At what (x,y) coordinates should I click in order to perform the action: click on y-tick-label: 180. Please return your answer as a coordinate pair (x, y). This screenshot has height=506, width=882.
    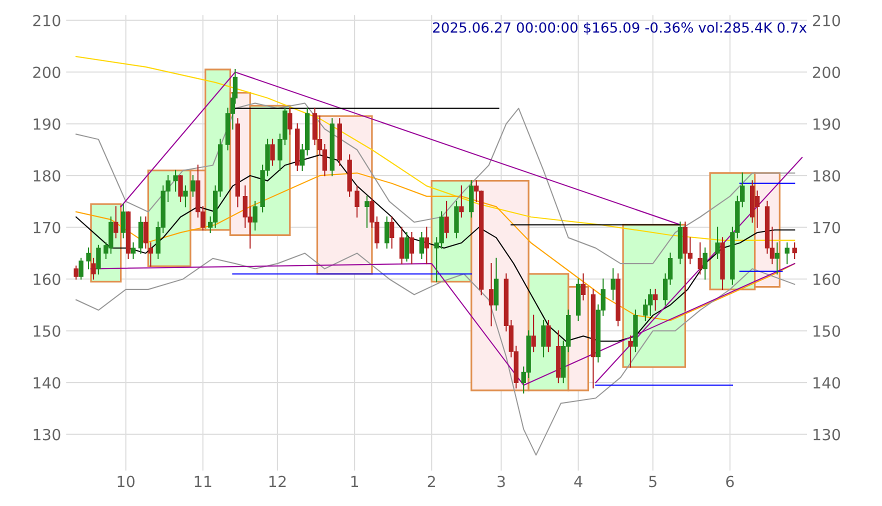
    Looking at the image, I should click on (47, 176).